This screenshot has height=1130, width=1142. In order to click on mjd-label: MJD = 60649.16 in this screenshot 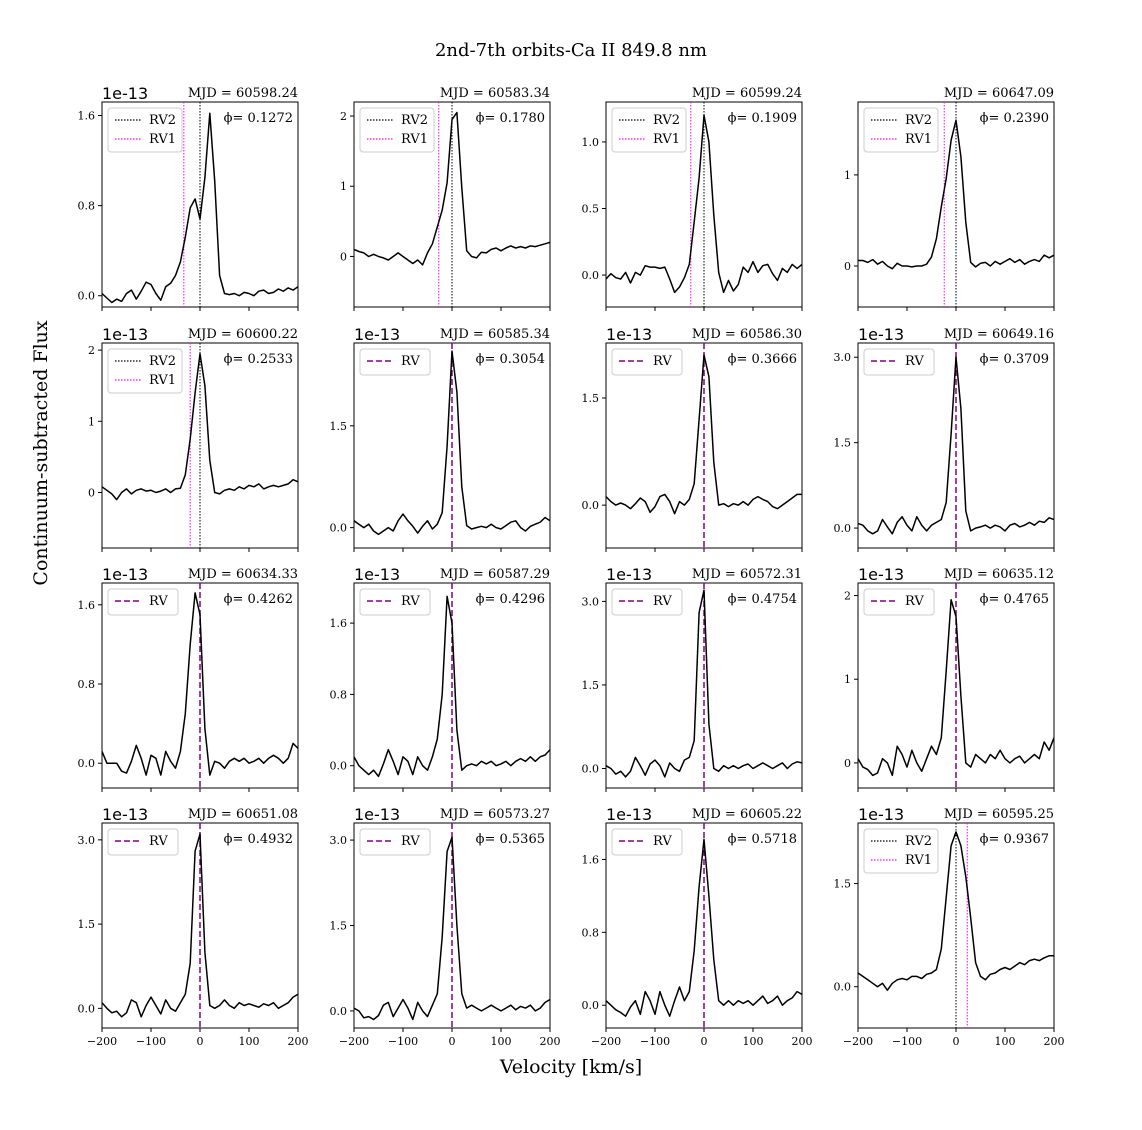, I will do `click(999, 334)`.